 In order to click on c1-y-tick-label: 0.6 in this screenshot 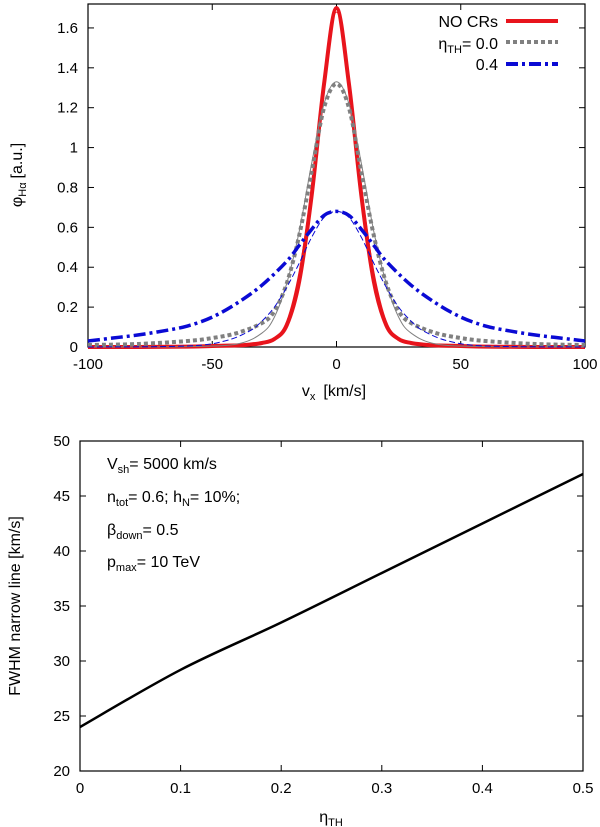, I will do `click(67, 227)`.